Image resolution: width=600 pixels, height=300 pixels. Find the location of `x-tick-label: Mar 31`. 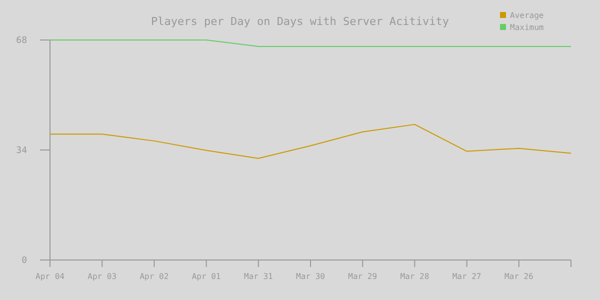

x-tick-label: Mar 31 is located at coordinates (259, 276).